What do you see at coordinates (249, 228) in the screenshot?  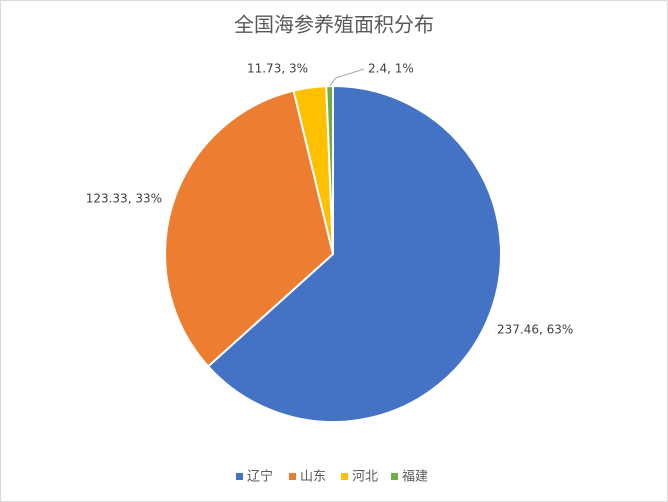 I see `pie-slice` at bounding box center [249, 228].